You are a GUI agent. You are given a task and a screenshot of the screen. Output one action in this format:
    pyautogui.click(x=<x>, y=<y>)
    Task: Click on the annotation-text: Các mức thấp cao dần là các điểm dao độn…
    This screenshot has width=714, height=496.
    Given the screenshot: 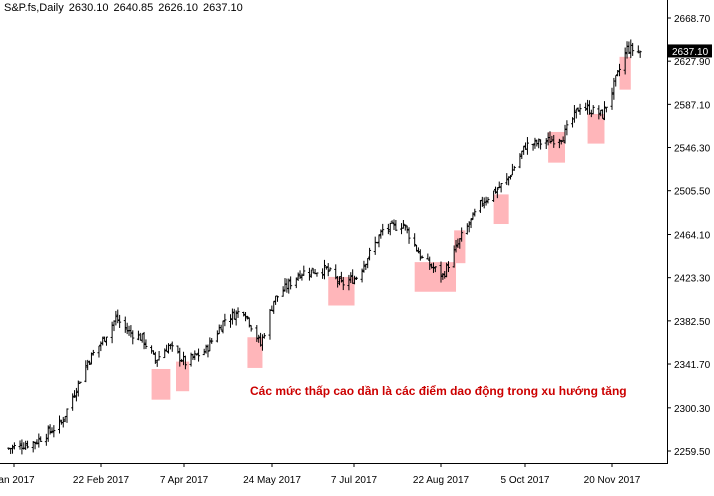 What is the action you would take?
    pyautogui.click(x=438, y=391)
    